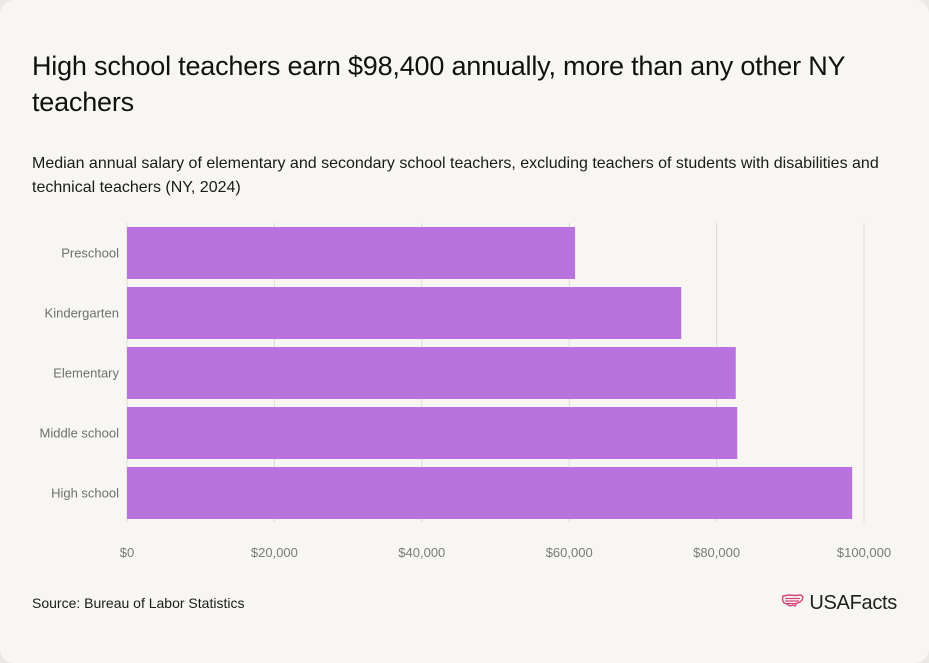 The width and height of the screenshot is (929, 663). Describe the element at coordinates (138, 603) in the screenshot. I see `source-note: Source: Bureau of Labor Statistics` at that location.